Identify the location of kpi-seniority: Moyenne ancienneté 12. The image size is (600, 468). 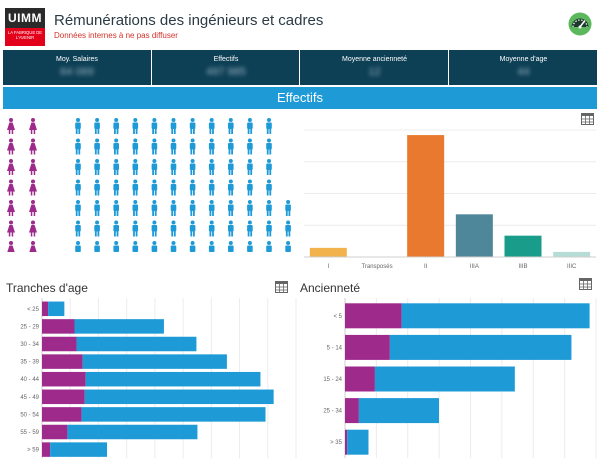
(374, 67).